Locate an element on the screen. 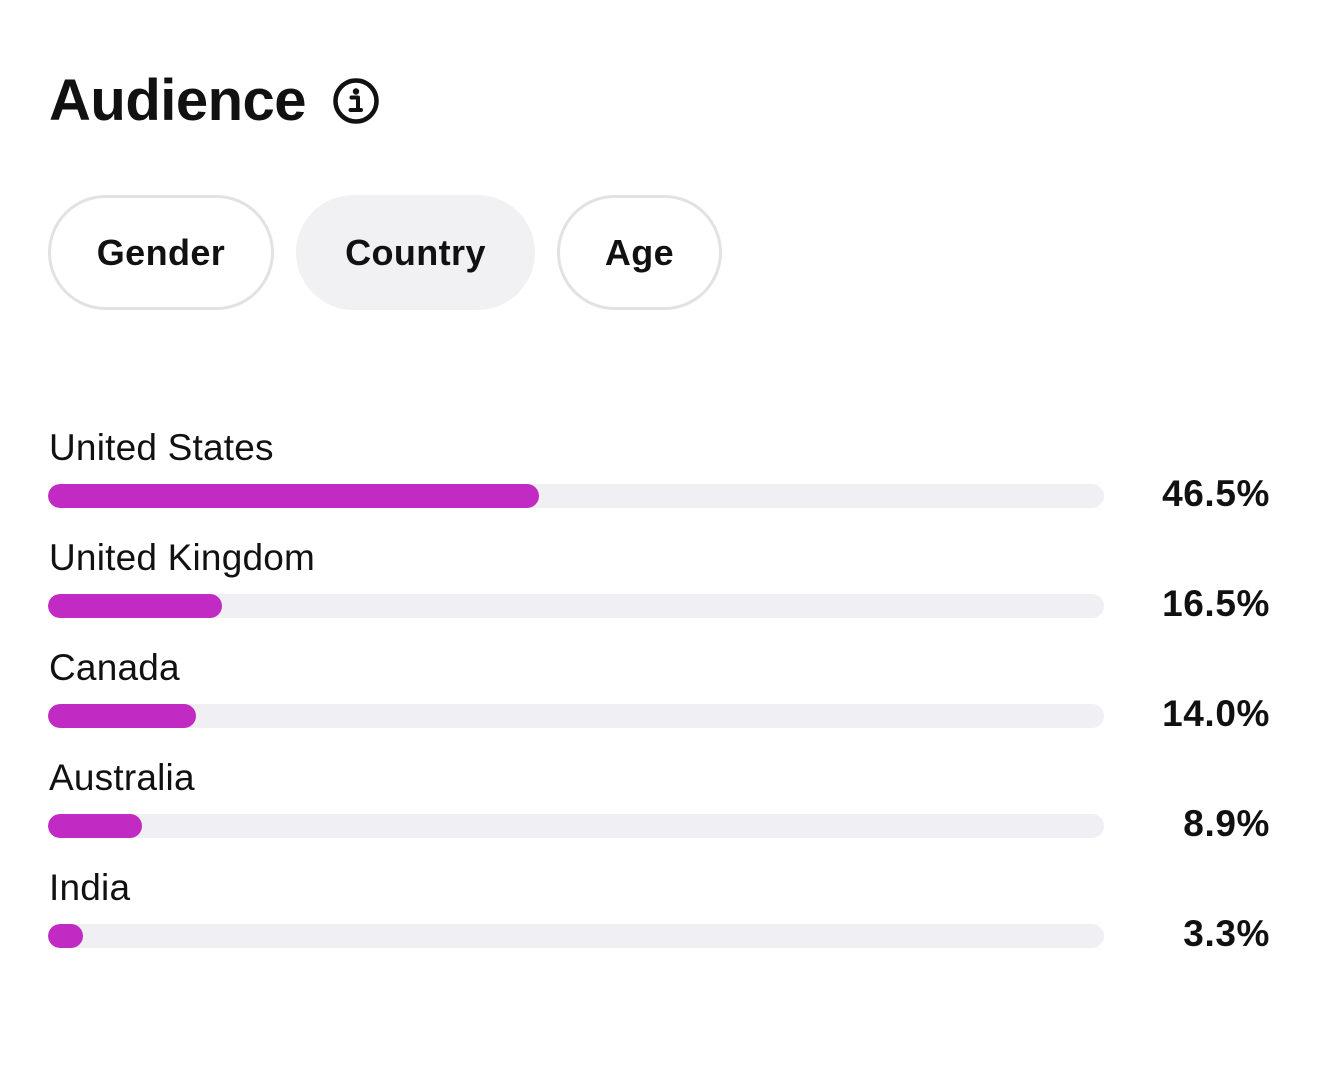 This screenshot has height=1084, width=1320. country-name: United States is located at coordinates (161, 447).